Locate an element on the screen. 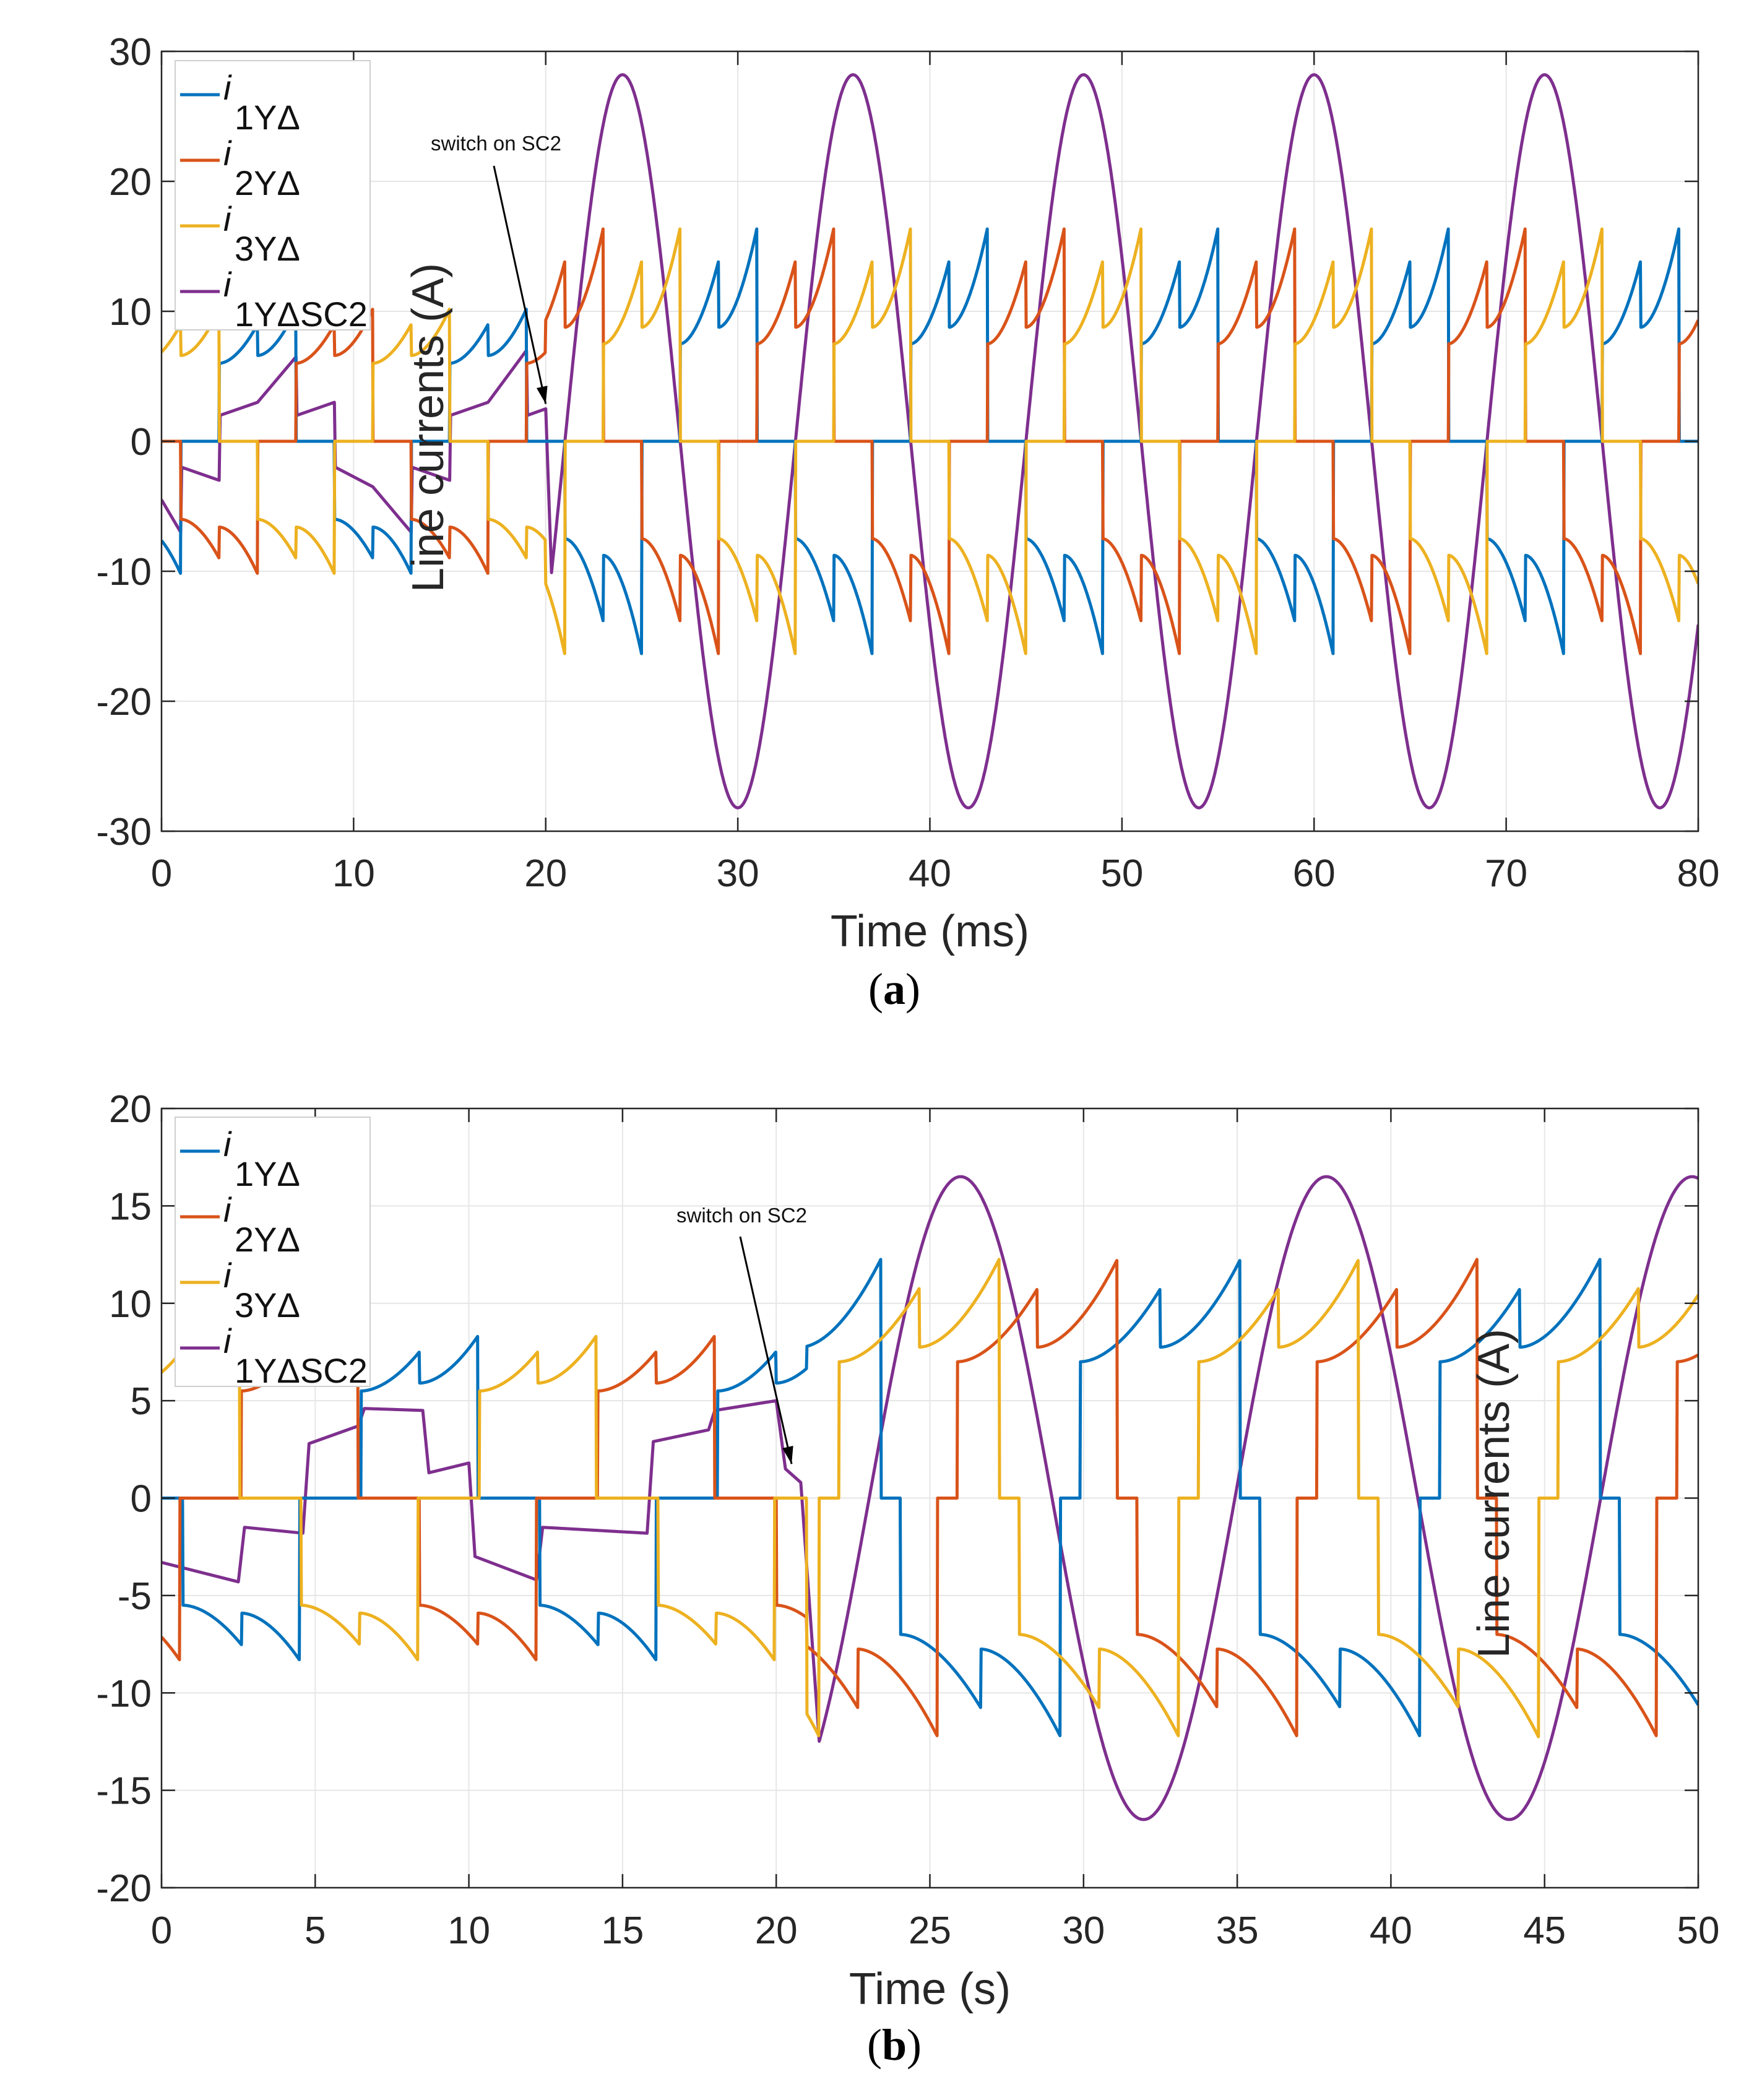 The width and height of the screenshot is (1749, 2100). panel-caption: (a) is located at coordinates (894, 989).